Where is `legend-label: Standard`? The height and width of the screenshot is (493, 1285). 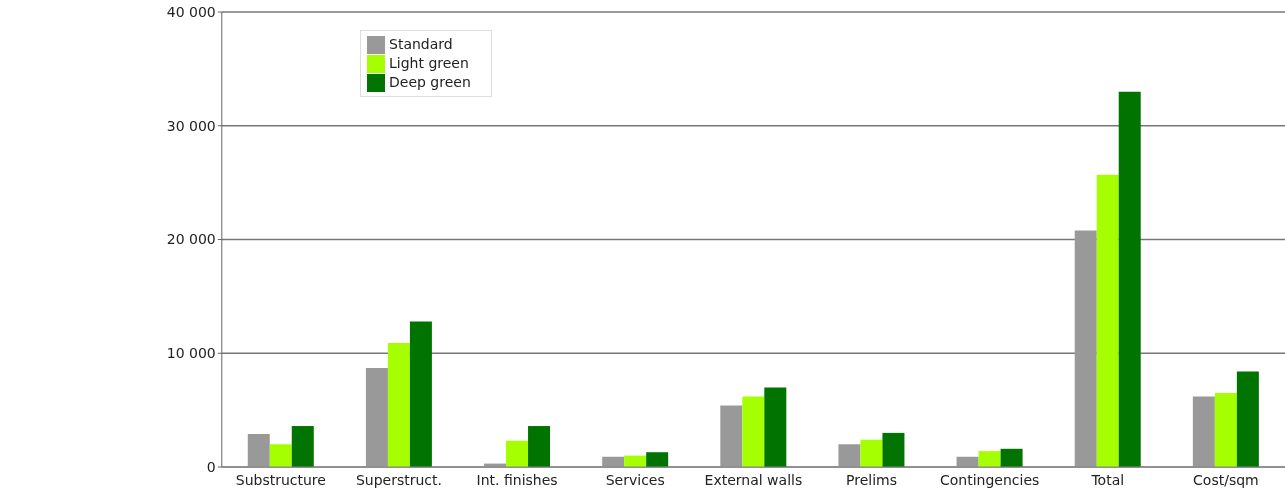
legend-label: Standard is located at coordinates (421, 44).